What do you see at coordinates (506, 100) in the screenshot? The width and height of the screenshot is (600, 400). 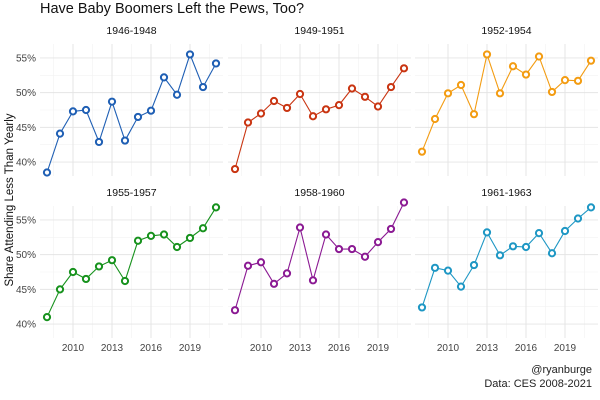 I see `facet-panel-1952-1954: 1952-1954` at bounding box center [506, 100].